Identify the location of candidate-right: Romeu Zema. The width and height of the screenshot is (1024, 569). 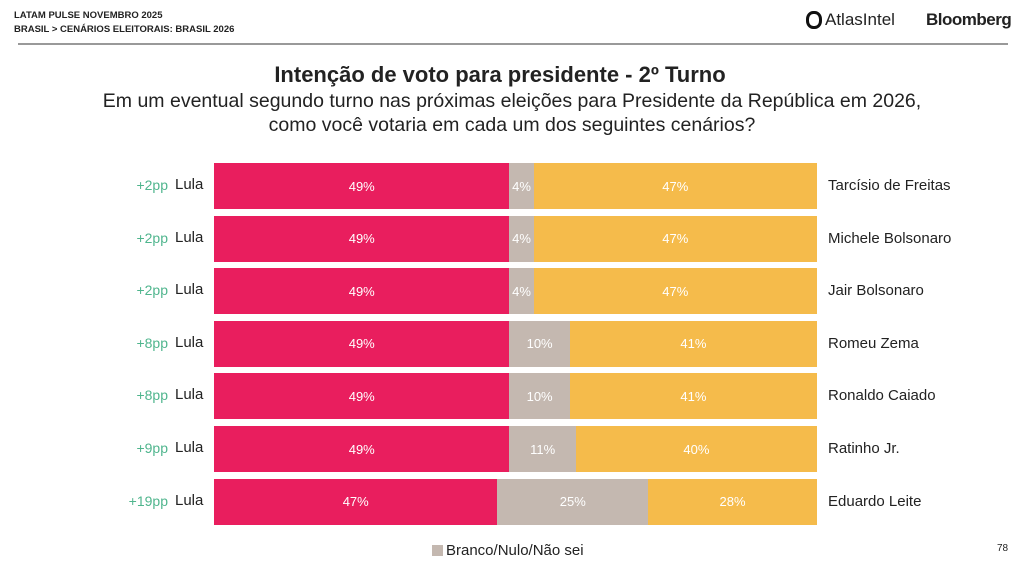
(873, 343).